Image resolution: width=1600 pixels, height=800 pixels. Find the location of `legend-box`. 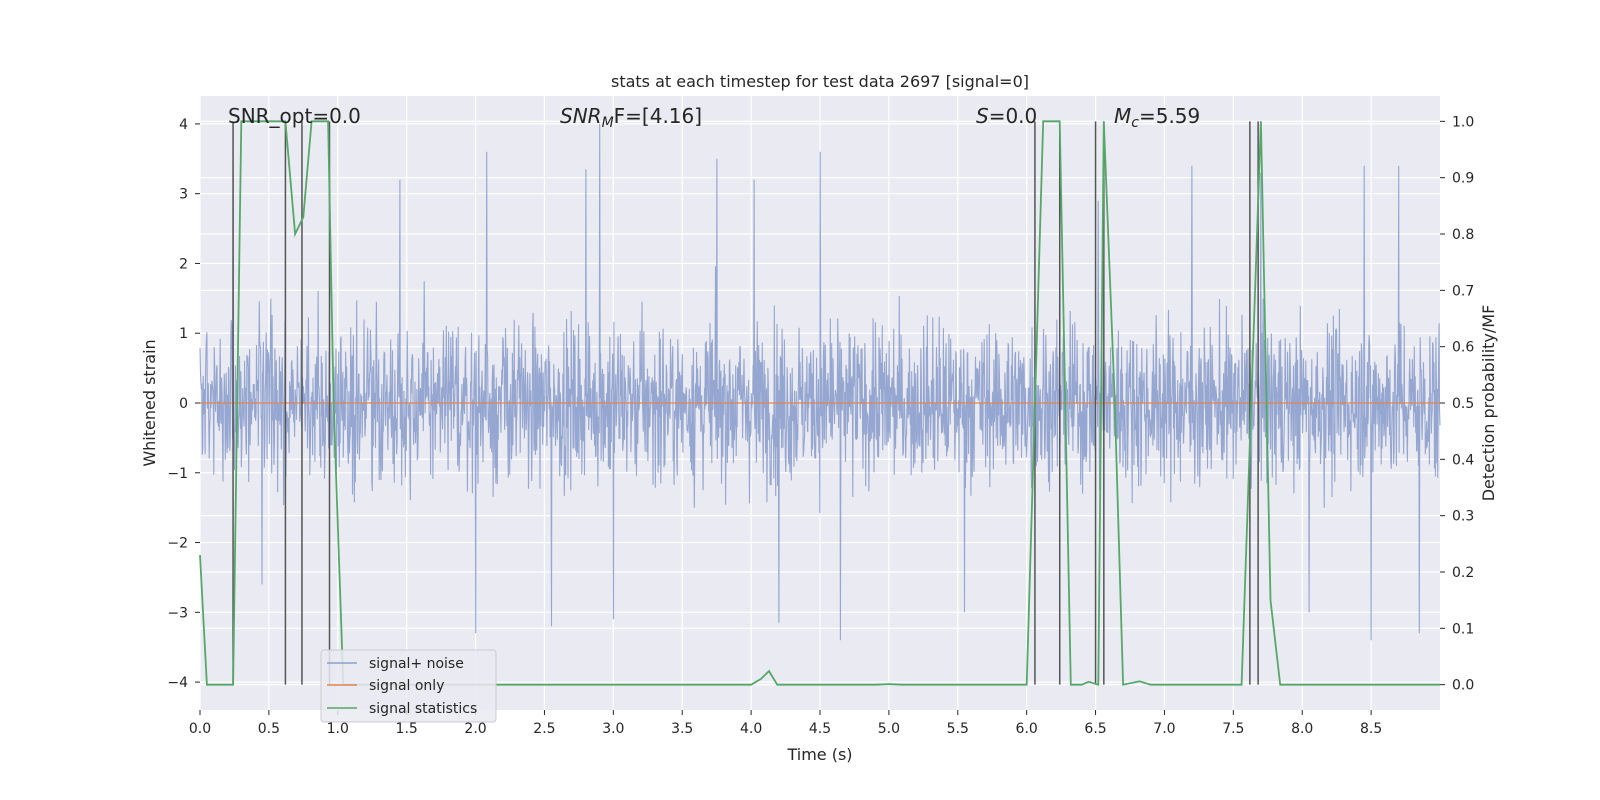

legend-box is located at coordinates (408, 686).